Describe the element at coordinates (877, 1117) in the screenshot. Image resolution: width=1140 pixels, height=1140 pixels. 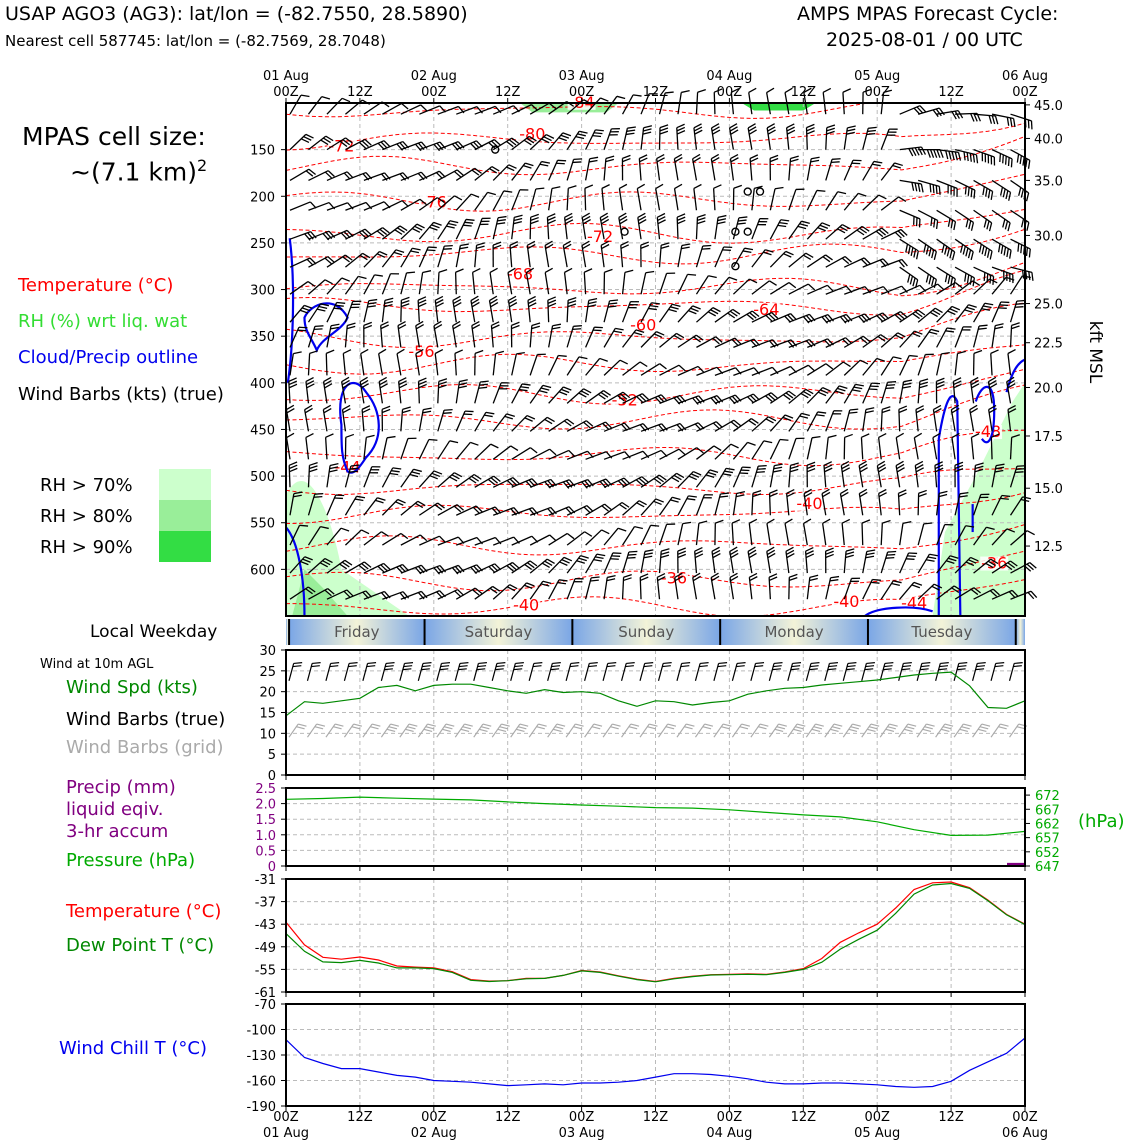
I see `bottom-xtick-time: 00Z` at that location.